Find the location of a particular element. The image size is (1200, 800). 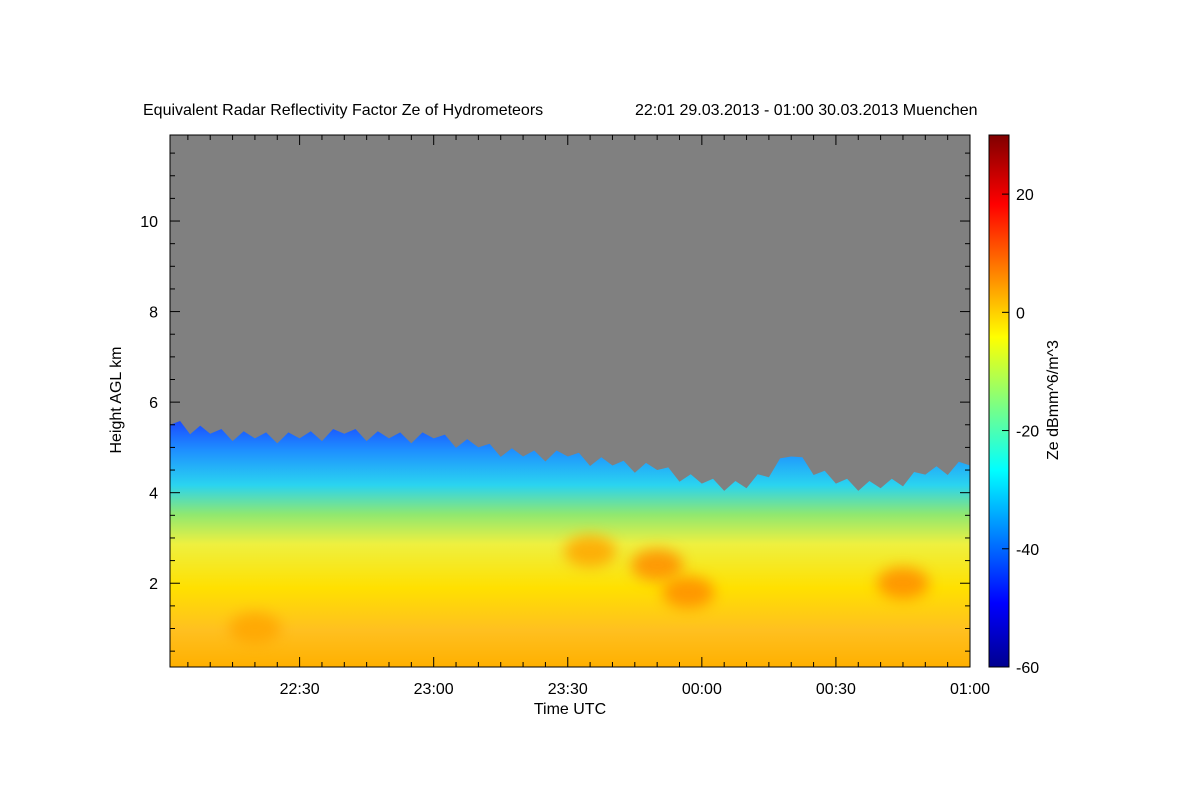

colorbar-tick-label: 0 is located at coordinates (1020, 313).